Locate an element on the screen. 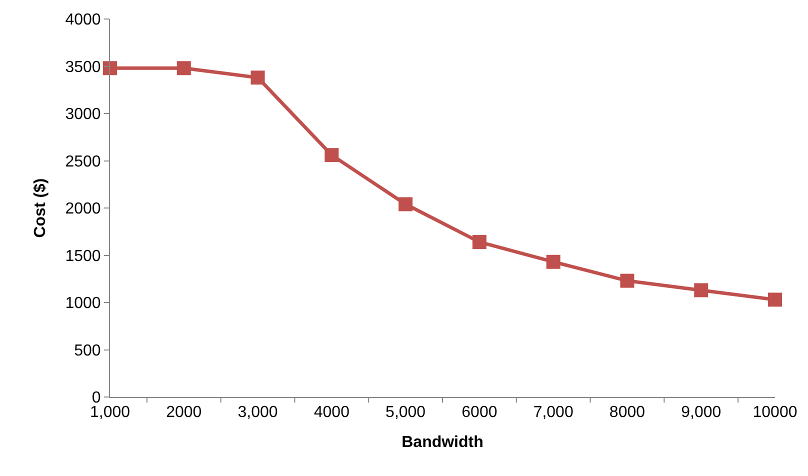 The image size is (808, 476). y-axis-title: Cost ($) is located at coordinates (41, 208).